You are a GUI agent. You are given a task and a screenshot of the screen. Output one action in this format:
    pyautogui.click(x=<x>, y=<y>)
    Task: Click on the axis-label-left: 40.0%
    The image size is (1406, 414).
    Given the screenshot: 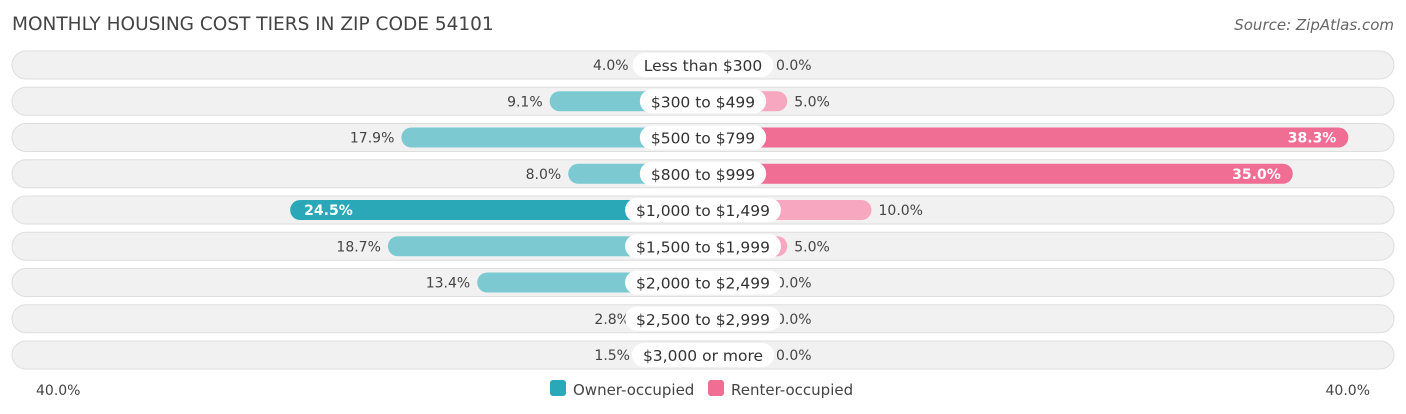 What is the action you would take?
    pyautogui.click(x=58, y=391)
    